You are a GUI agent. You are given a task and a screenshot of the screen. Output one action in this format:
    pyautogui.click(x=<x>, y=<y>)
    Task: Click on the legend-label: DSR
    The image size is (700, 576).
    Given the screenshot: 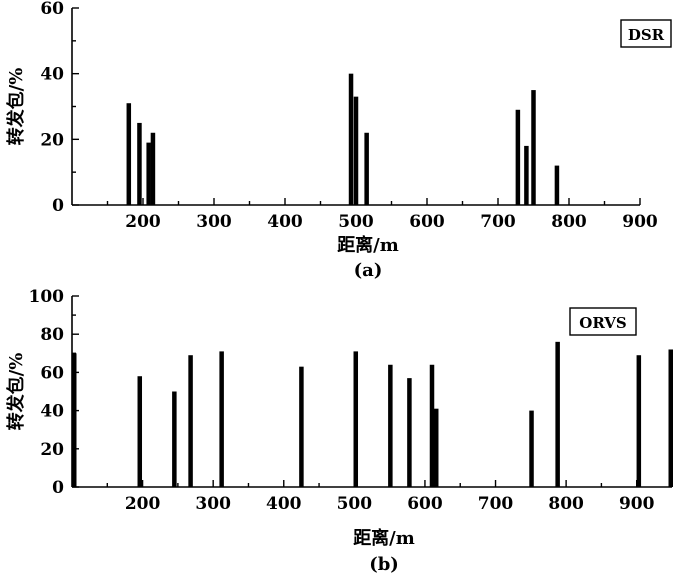 What is the action you would take?
    pyautogui.click(x=646, y=35)
    